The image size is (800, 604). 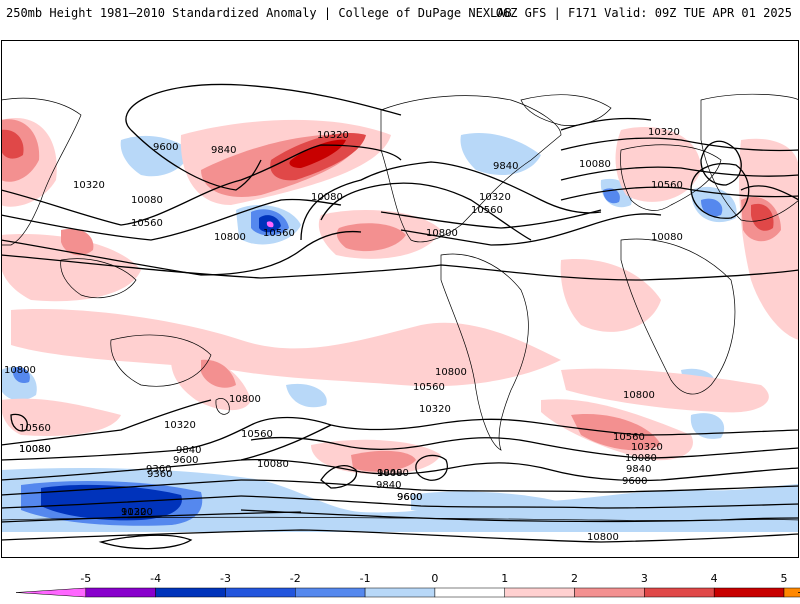 I want to click on anomaly-minimum-core, so click(x=270, y=224).